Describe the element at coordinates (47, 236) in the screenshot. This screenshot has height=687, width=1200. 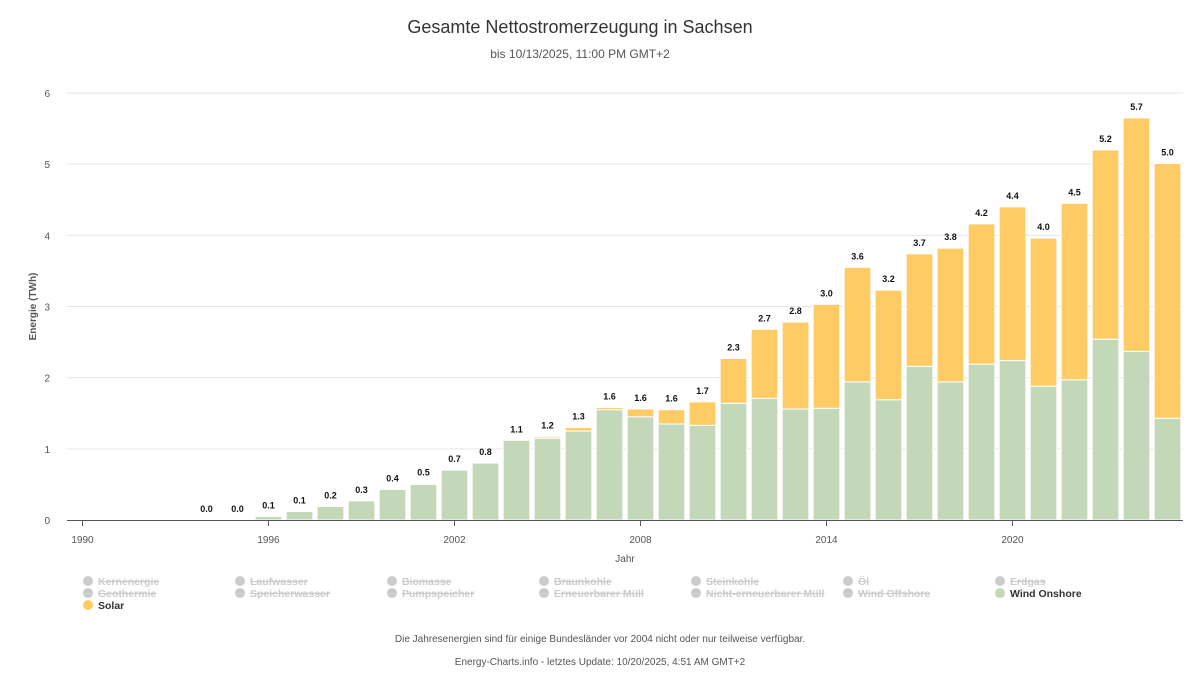
I see `y-tick-label: 4` at that location.